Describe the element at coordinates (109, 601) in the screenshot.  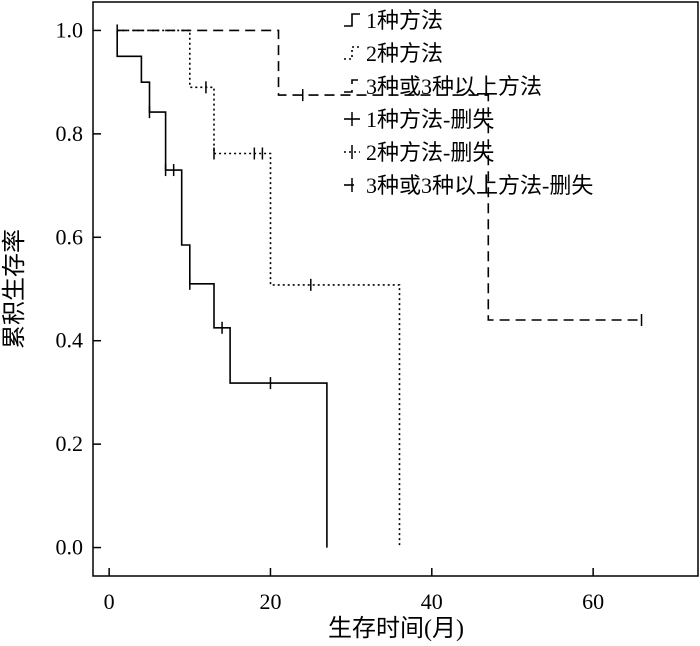
I see `x-tick-label: 0` at that location.